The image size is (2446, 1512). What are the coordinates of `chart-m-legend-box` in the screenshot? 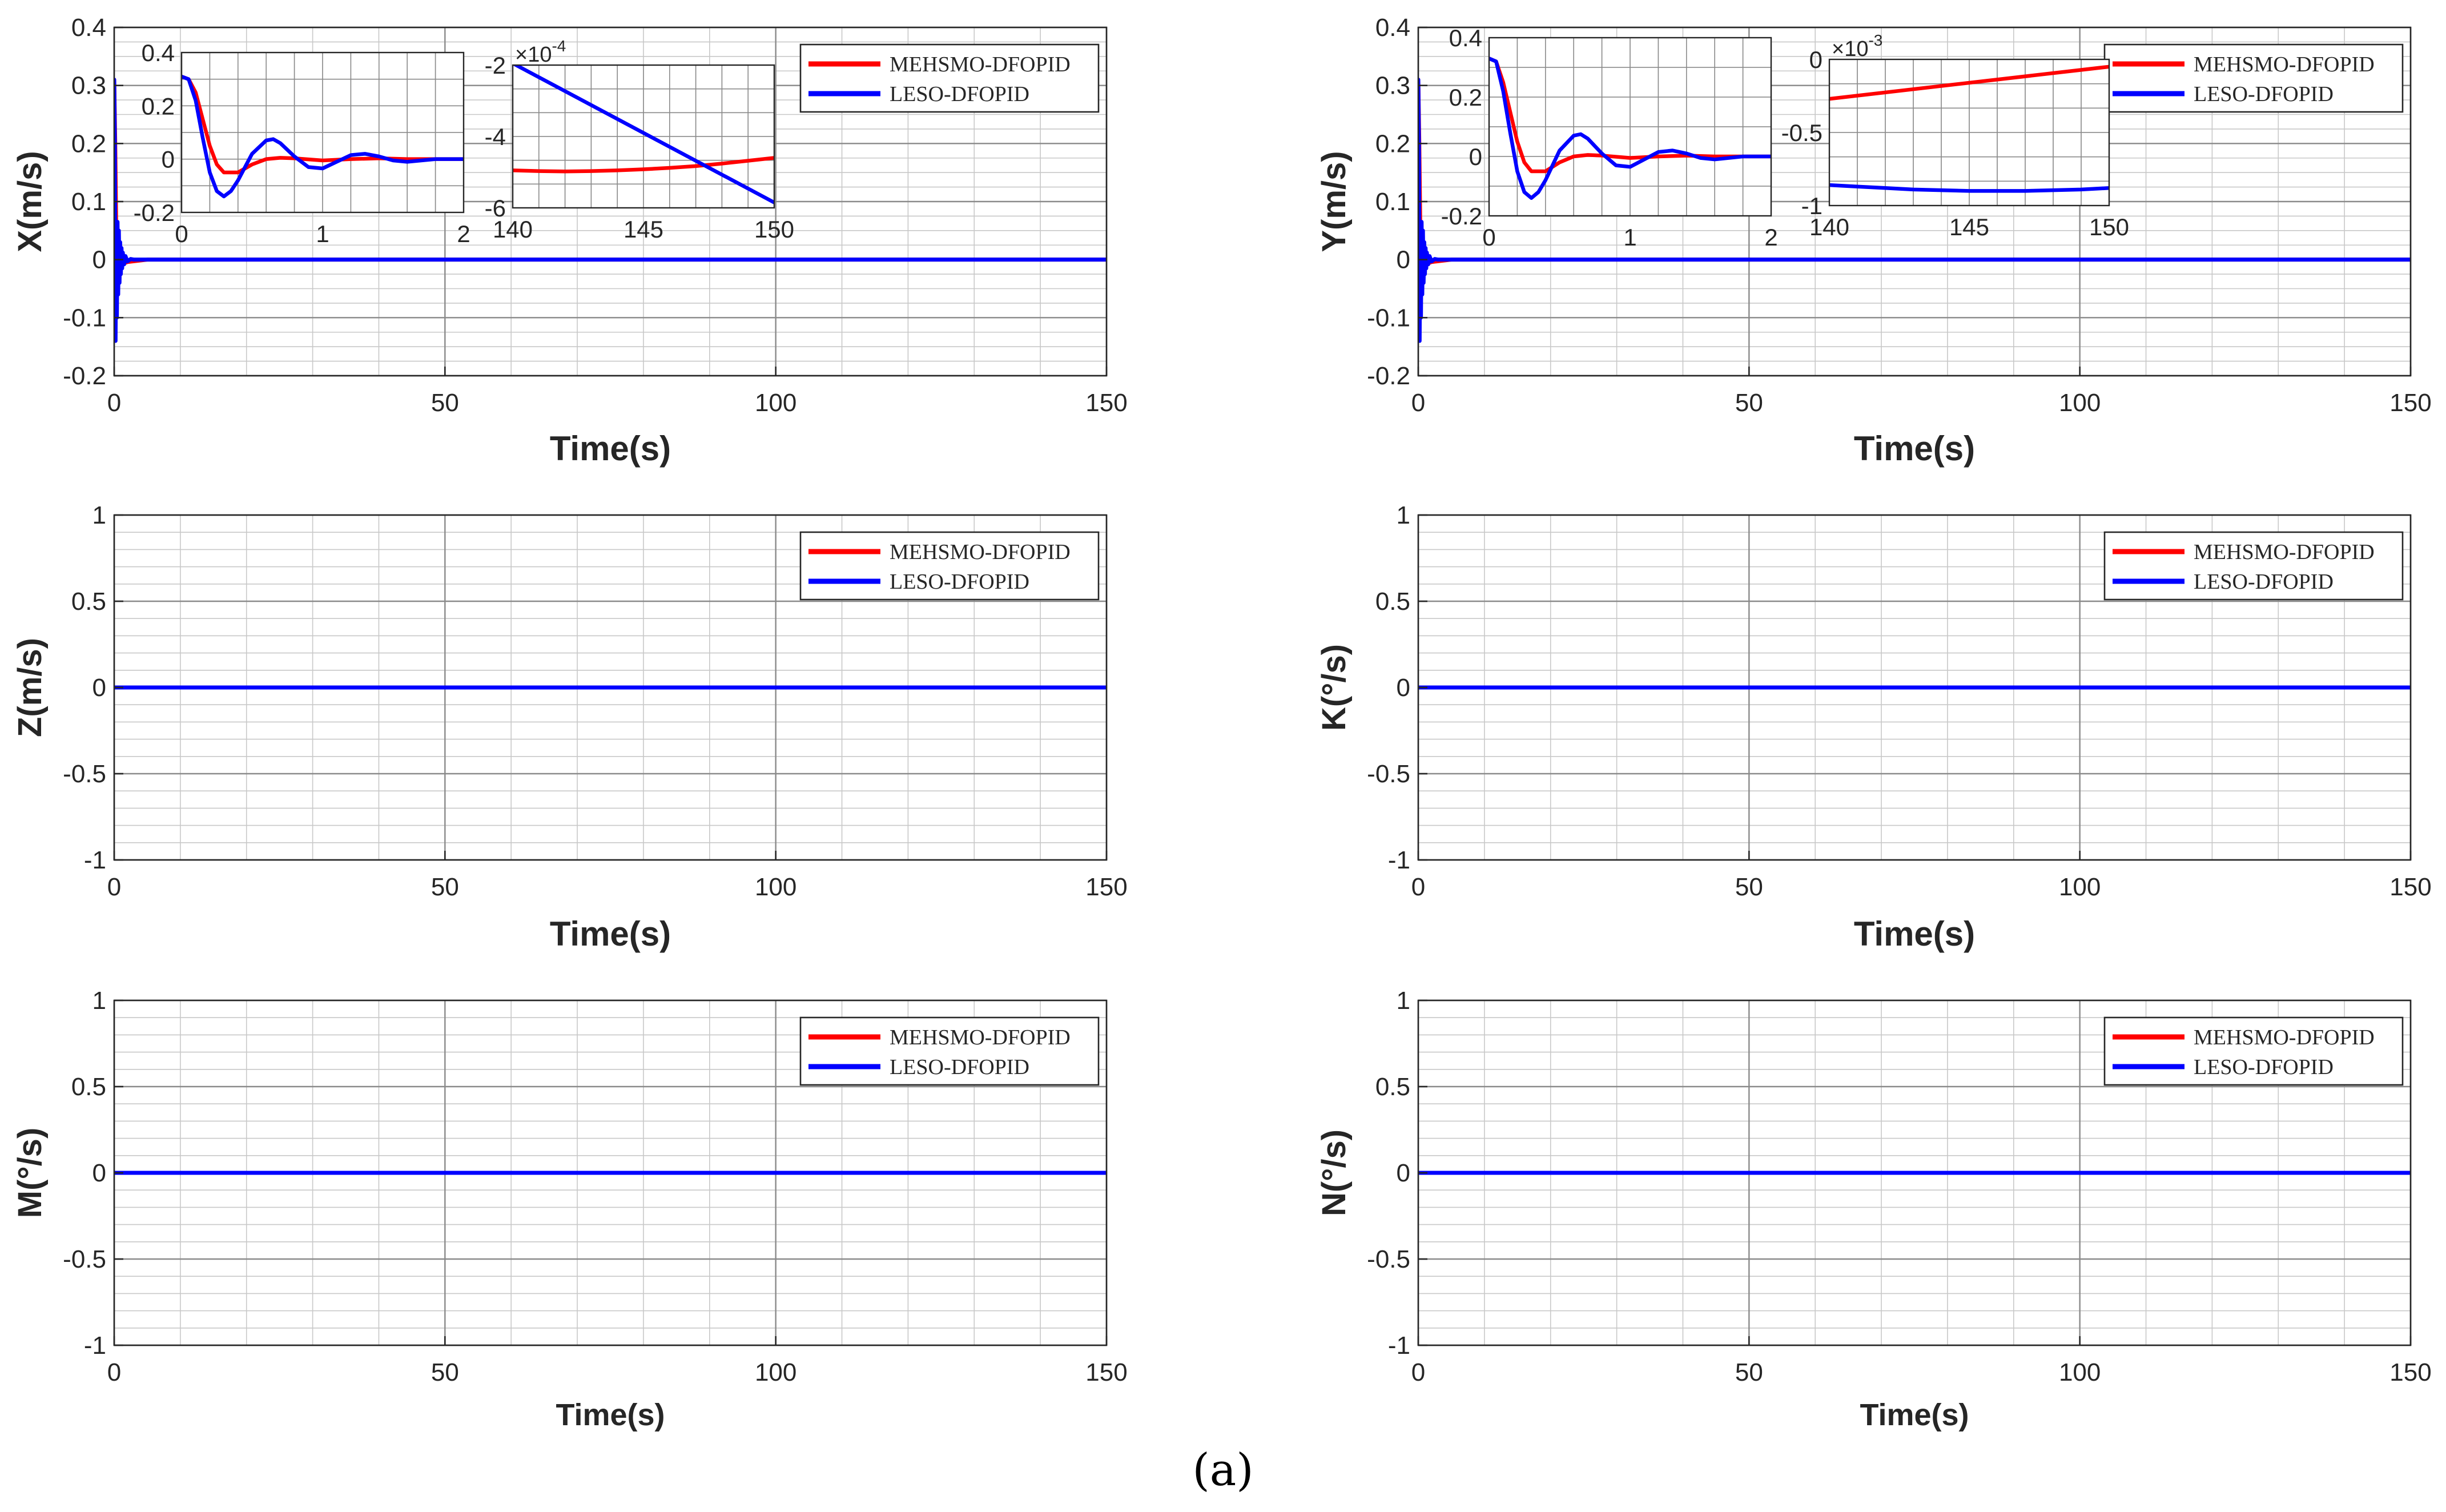 It's located at (949, 1051).